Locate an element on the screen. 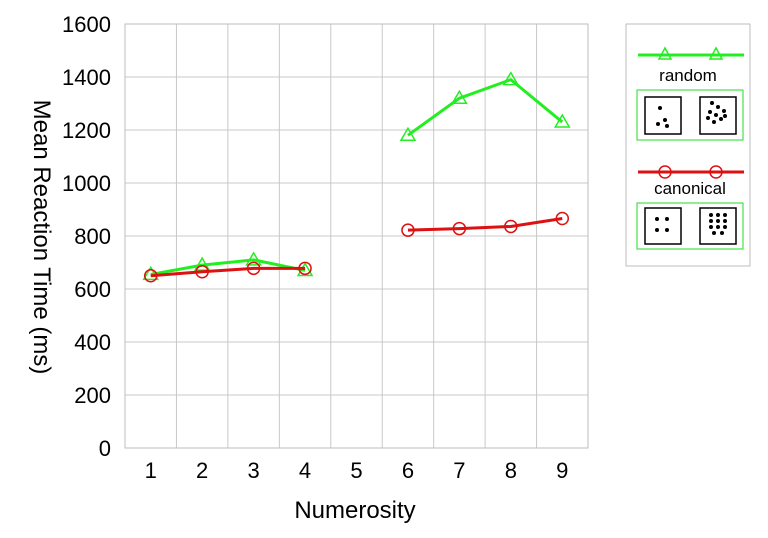 The height and width of the screenshot is (538, 768). x-tick-label: 2 is located at coordinates (202, 470).